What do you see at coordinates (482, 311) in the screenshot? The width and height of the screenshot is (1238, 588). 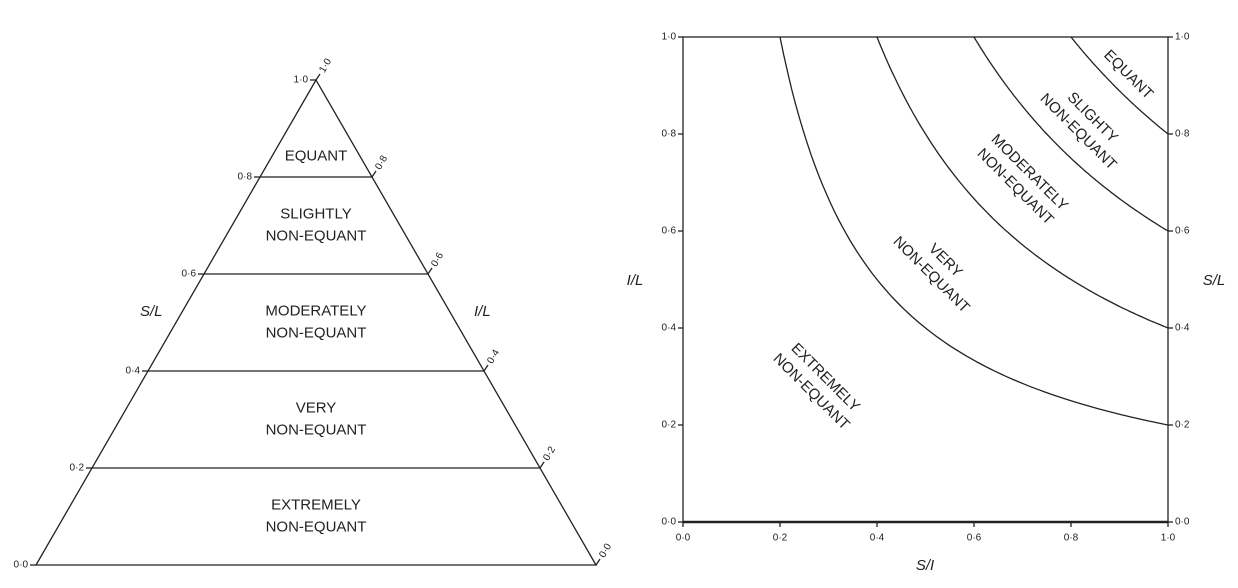 I see `right-axis-title: I/L` at bounding box center [482, 311].